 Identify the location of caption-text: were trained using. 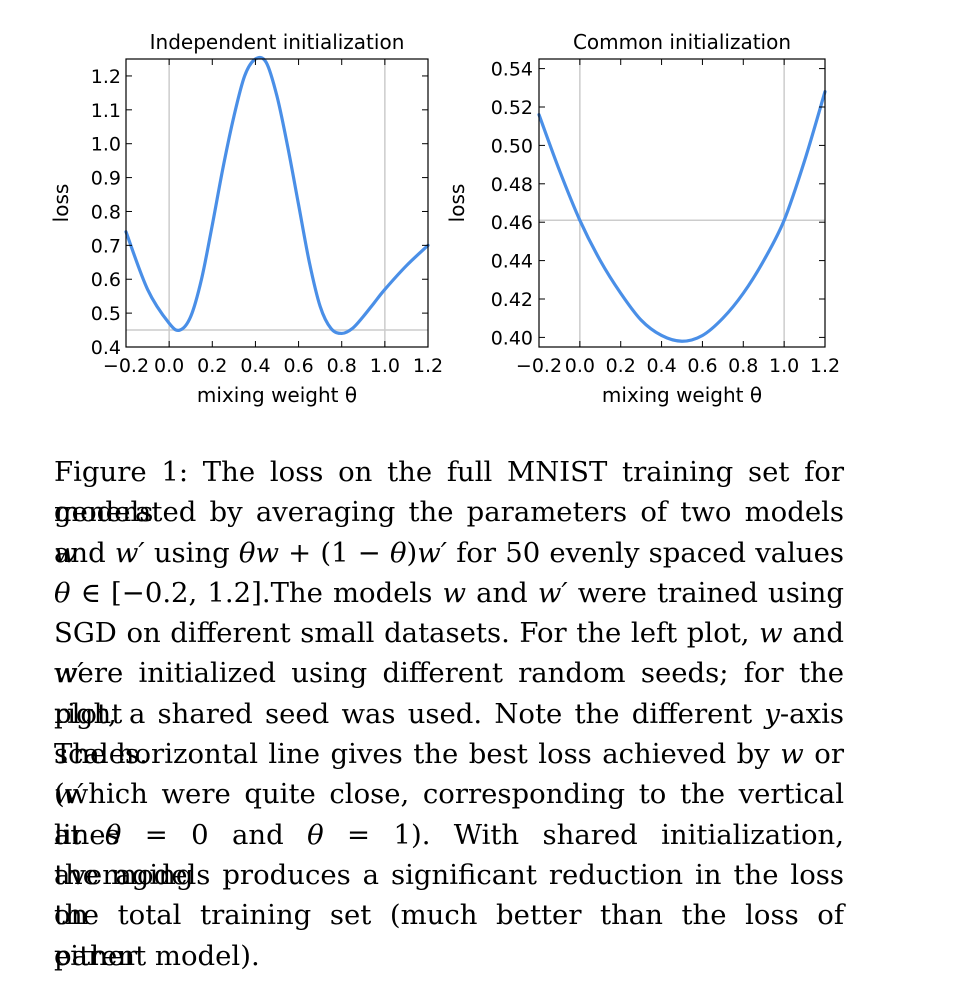
(705, 592).